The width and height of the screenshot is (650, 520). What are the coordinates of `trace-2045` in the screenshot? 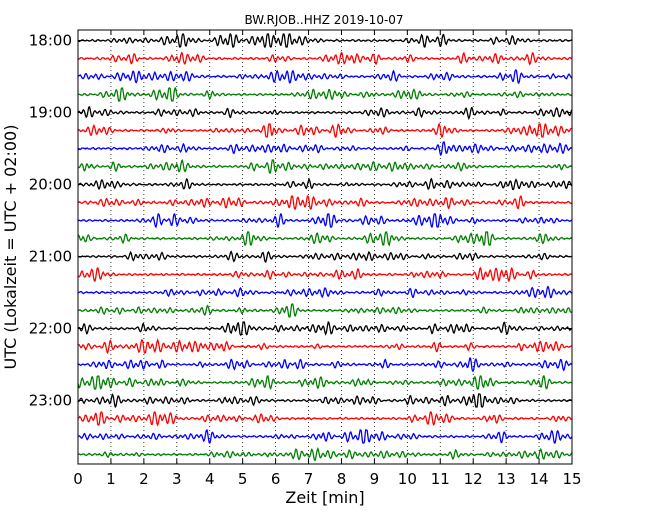 It's located at (325, 239).